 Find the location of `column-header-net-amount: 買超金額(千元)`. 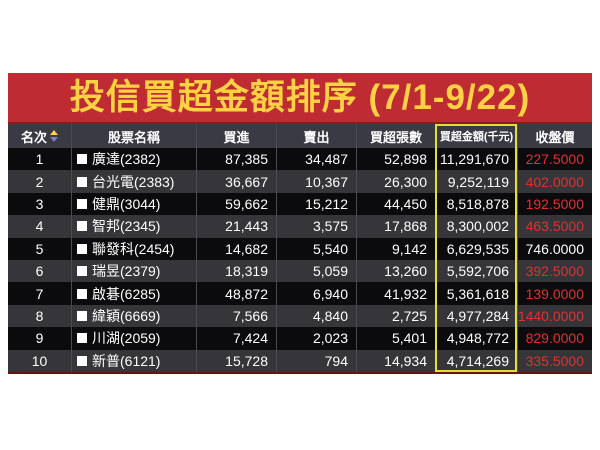

column-header-net-amount: 買超金額(千元) is located at coordinates (476, 136).